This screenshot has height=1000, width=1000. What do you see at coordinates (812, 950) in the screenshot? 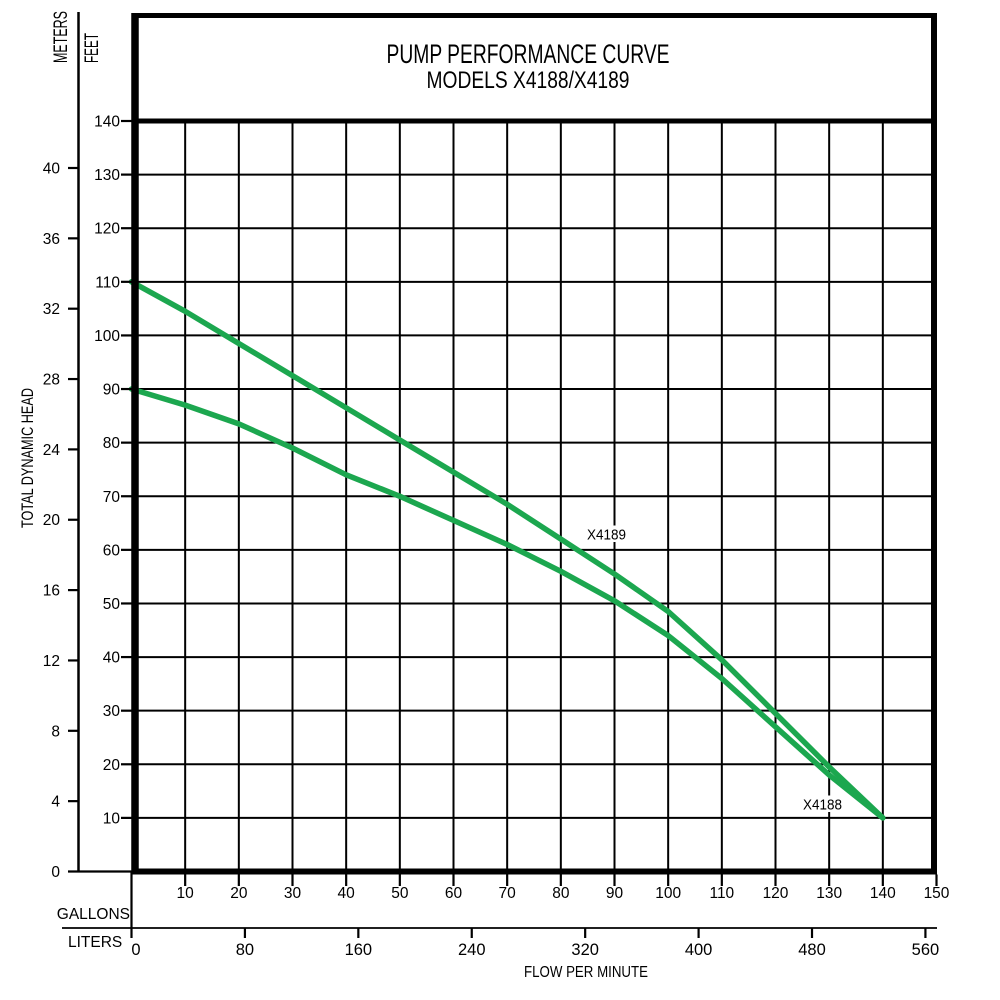
I see `liters-tick-label: 480` at bounding box center [812, 950].